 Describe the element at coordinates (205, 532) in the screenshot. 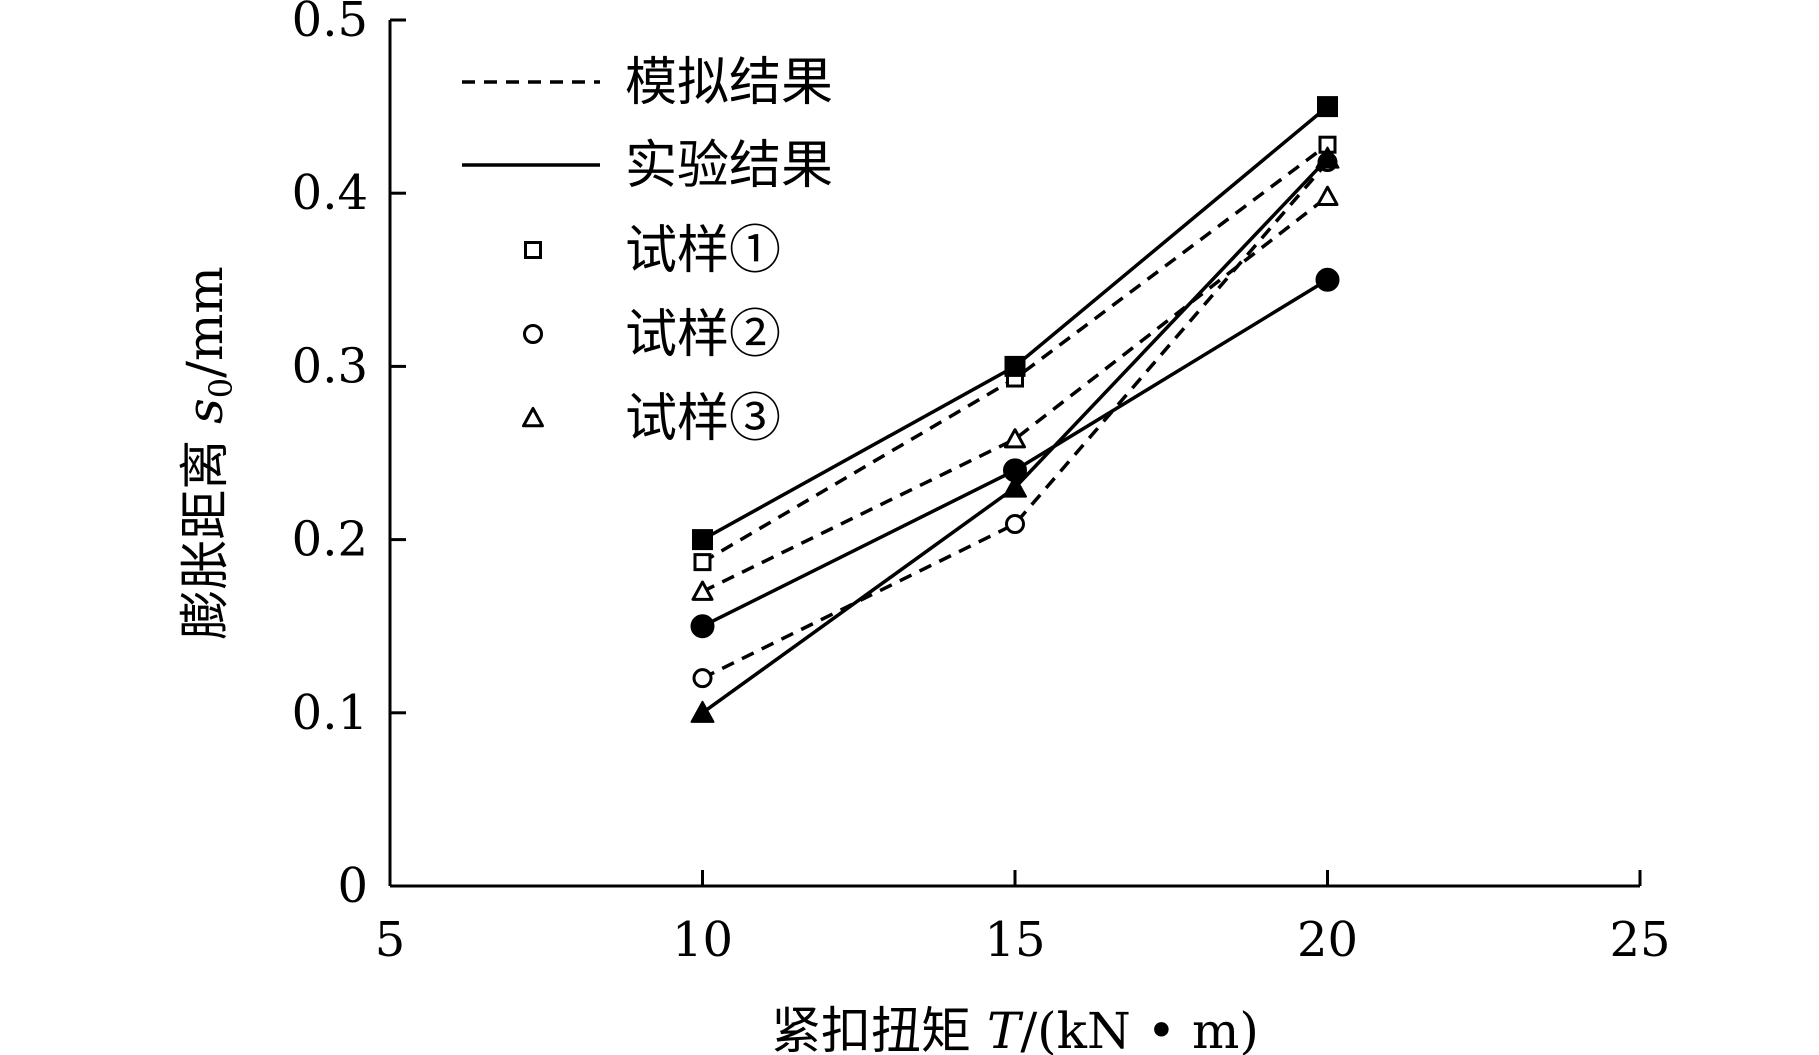

I see `y-label-text: 膨胀距离` at that location.